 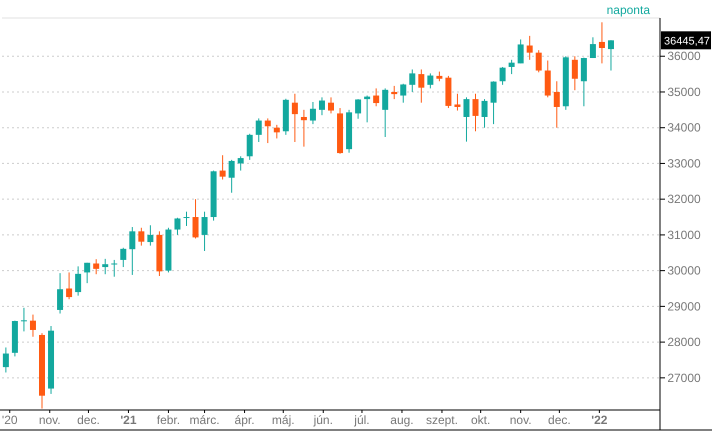 What do you see at coordinates (322, 420) in the screenshot?
I see `x-tick-label: jún.` at bounding box center [322, 420].